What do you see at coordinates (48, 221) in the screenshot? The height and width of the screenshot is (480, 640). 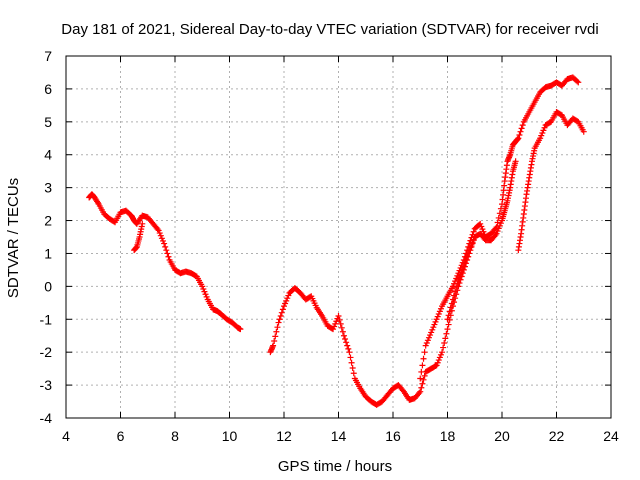 I see `y-tick-label: 2` at bounding box center [48, 221].